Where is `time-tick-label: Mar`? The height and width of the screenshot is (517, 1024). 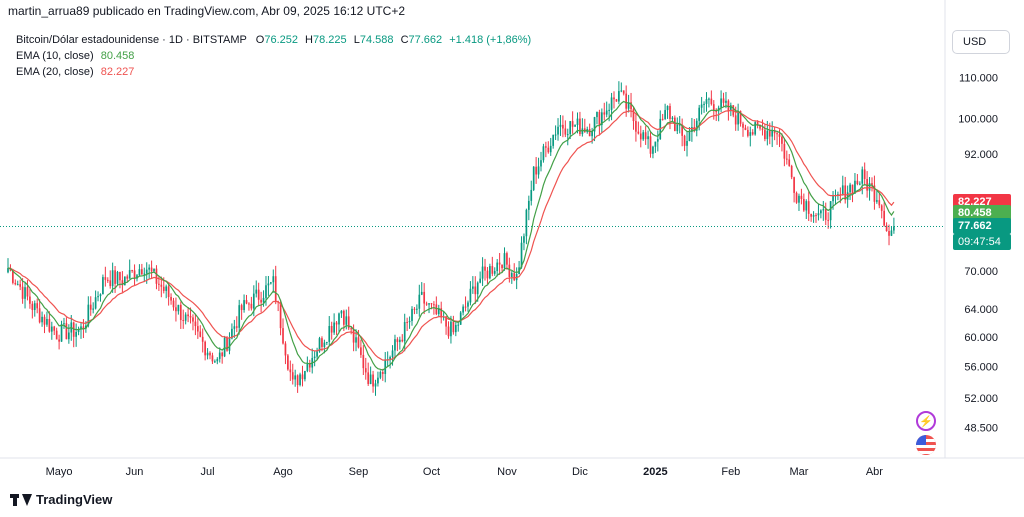 time-tick-label: Mar is located at coordinates (798, 472).